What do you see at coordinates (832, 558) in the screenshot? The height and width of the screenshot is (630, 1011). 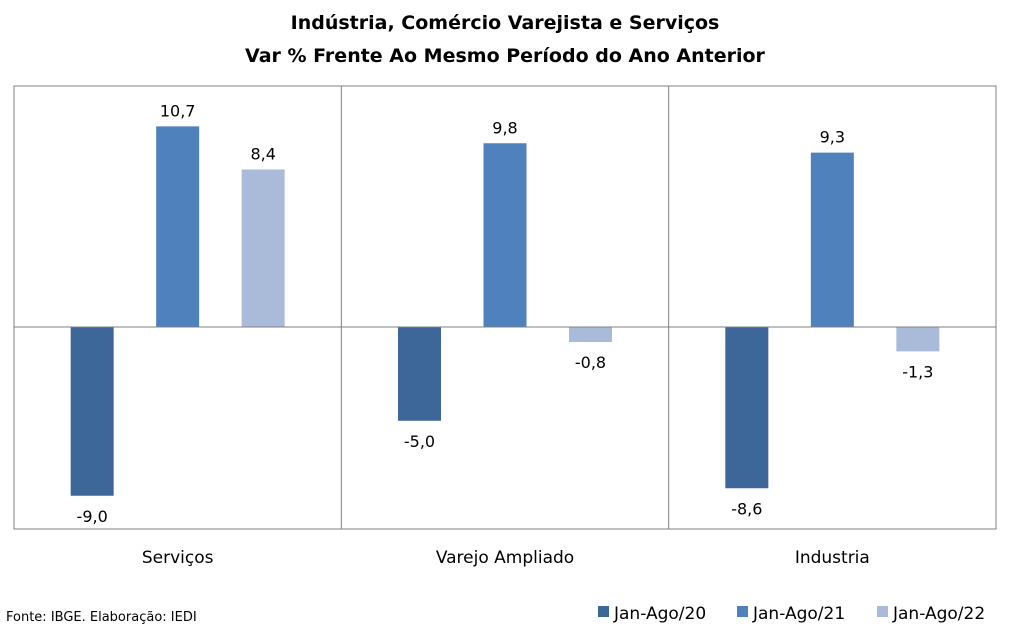 I see `category-label: Industria` at bounding box center [832, 558].